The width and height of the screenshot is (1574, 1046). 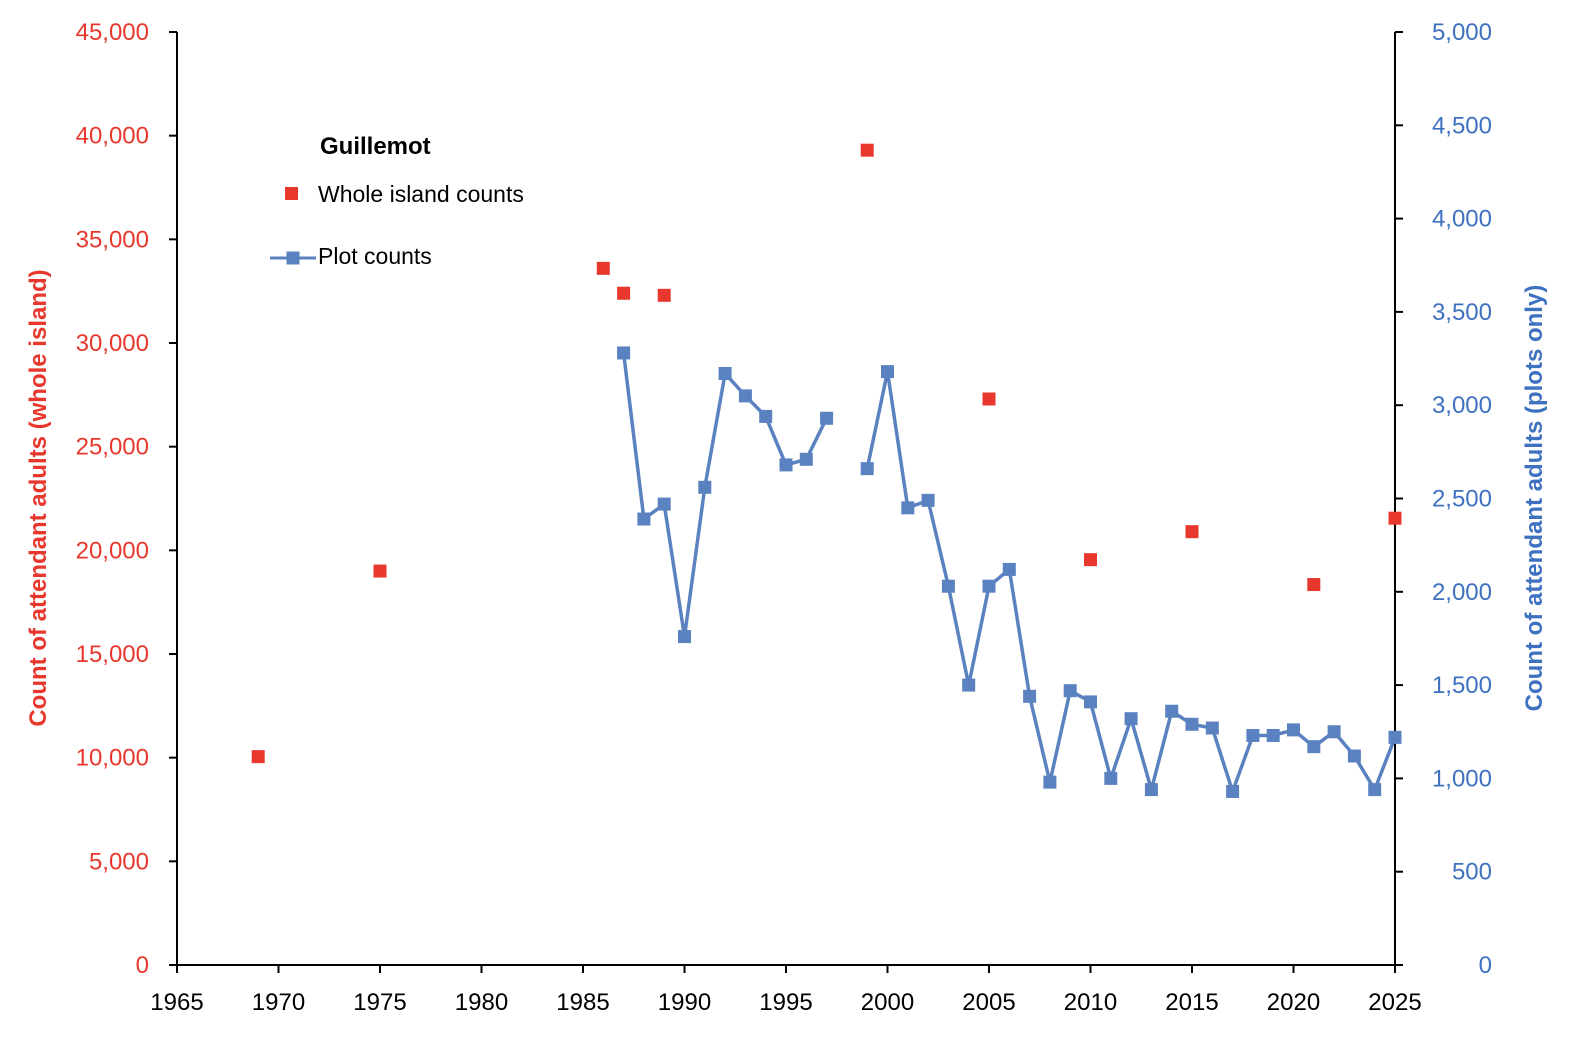 What do you see at coordinates (1485, 965) in the screenshot?
I see `right-tick-label: 0` at bounding box center [1485, 965].